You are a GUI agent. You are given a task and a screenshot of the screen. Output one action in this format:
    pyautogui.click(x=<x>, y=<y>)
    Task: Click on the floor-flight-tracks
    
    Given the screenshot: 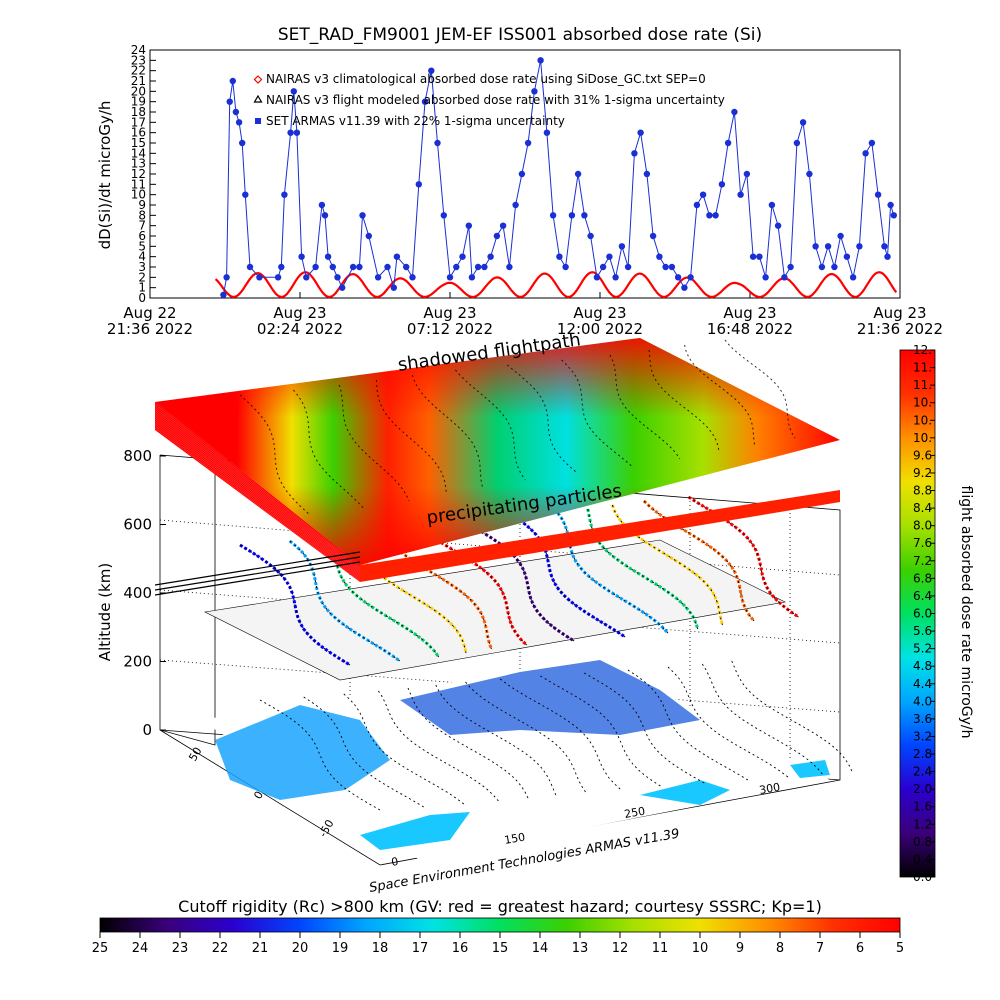 What is the action you would take?
    pyautogui.click(x=556, y=735)
    